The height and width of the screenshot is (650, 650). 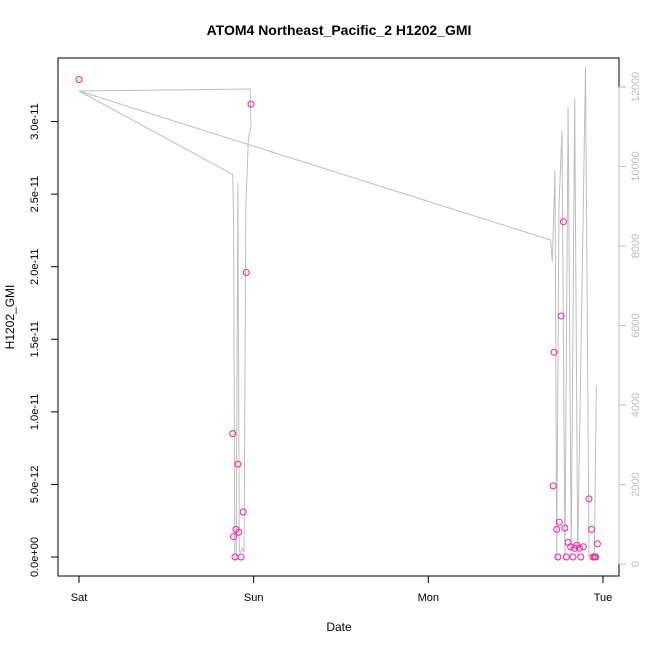 What do you see at coordinates (35, 412) in the screenshot?
I see `y-tick-left-label: 1.0e-11` at bounding box center [35, 412].